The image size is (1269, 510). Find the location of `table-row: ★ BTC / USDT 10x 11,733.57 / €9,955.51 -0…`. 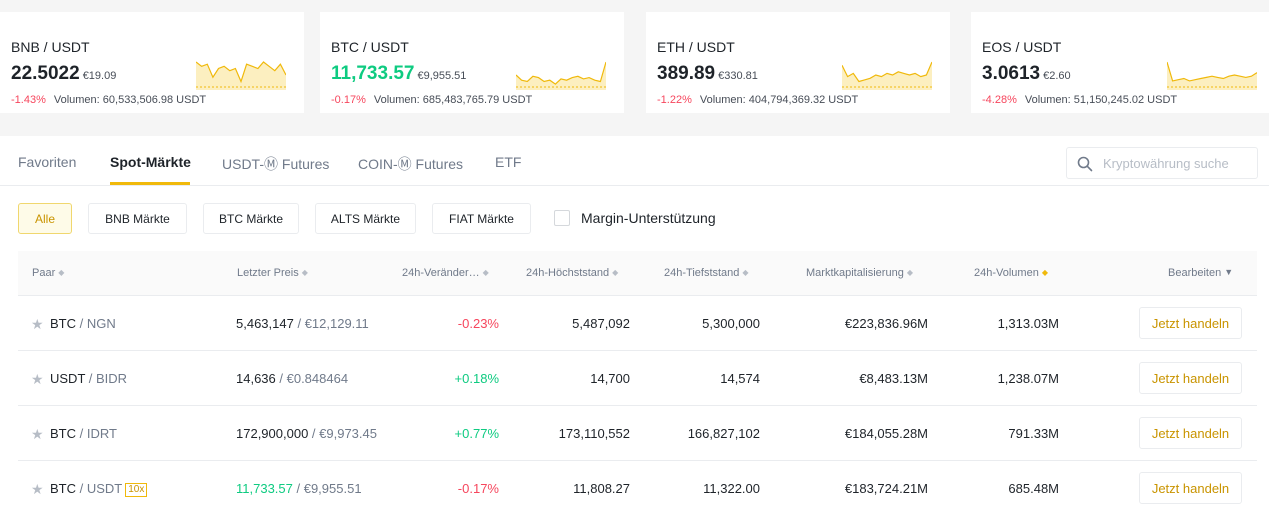

table-row: ★ BTC / USDT 10x 11,733.57 / €9,955.51 -0… is located at coordinates (637, 485).